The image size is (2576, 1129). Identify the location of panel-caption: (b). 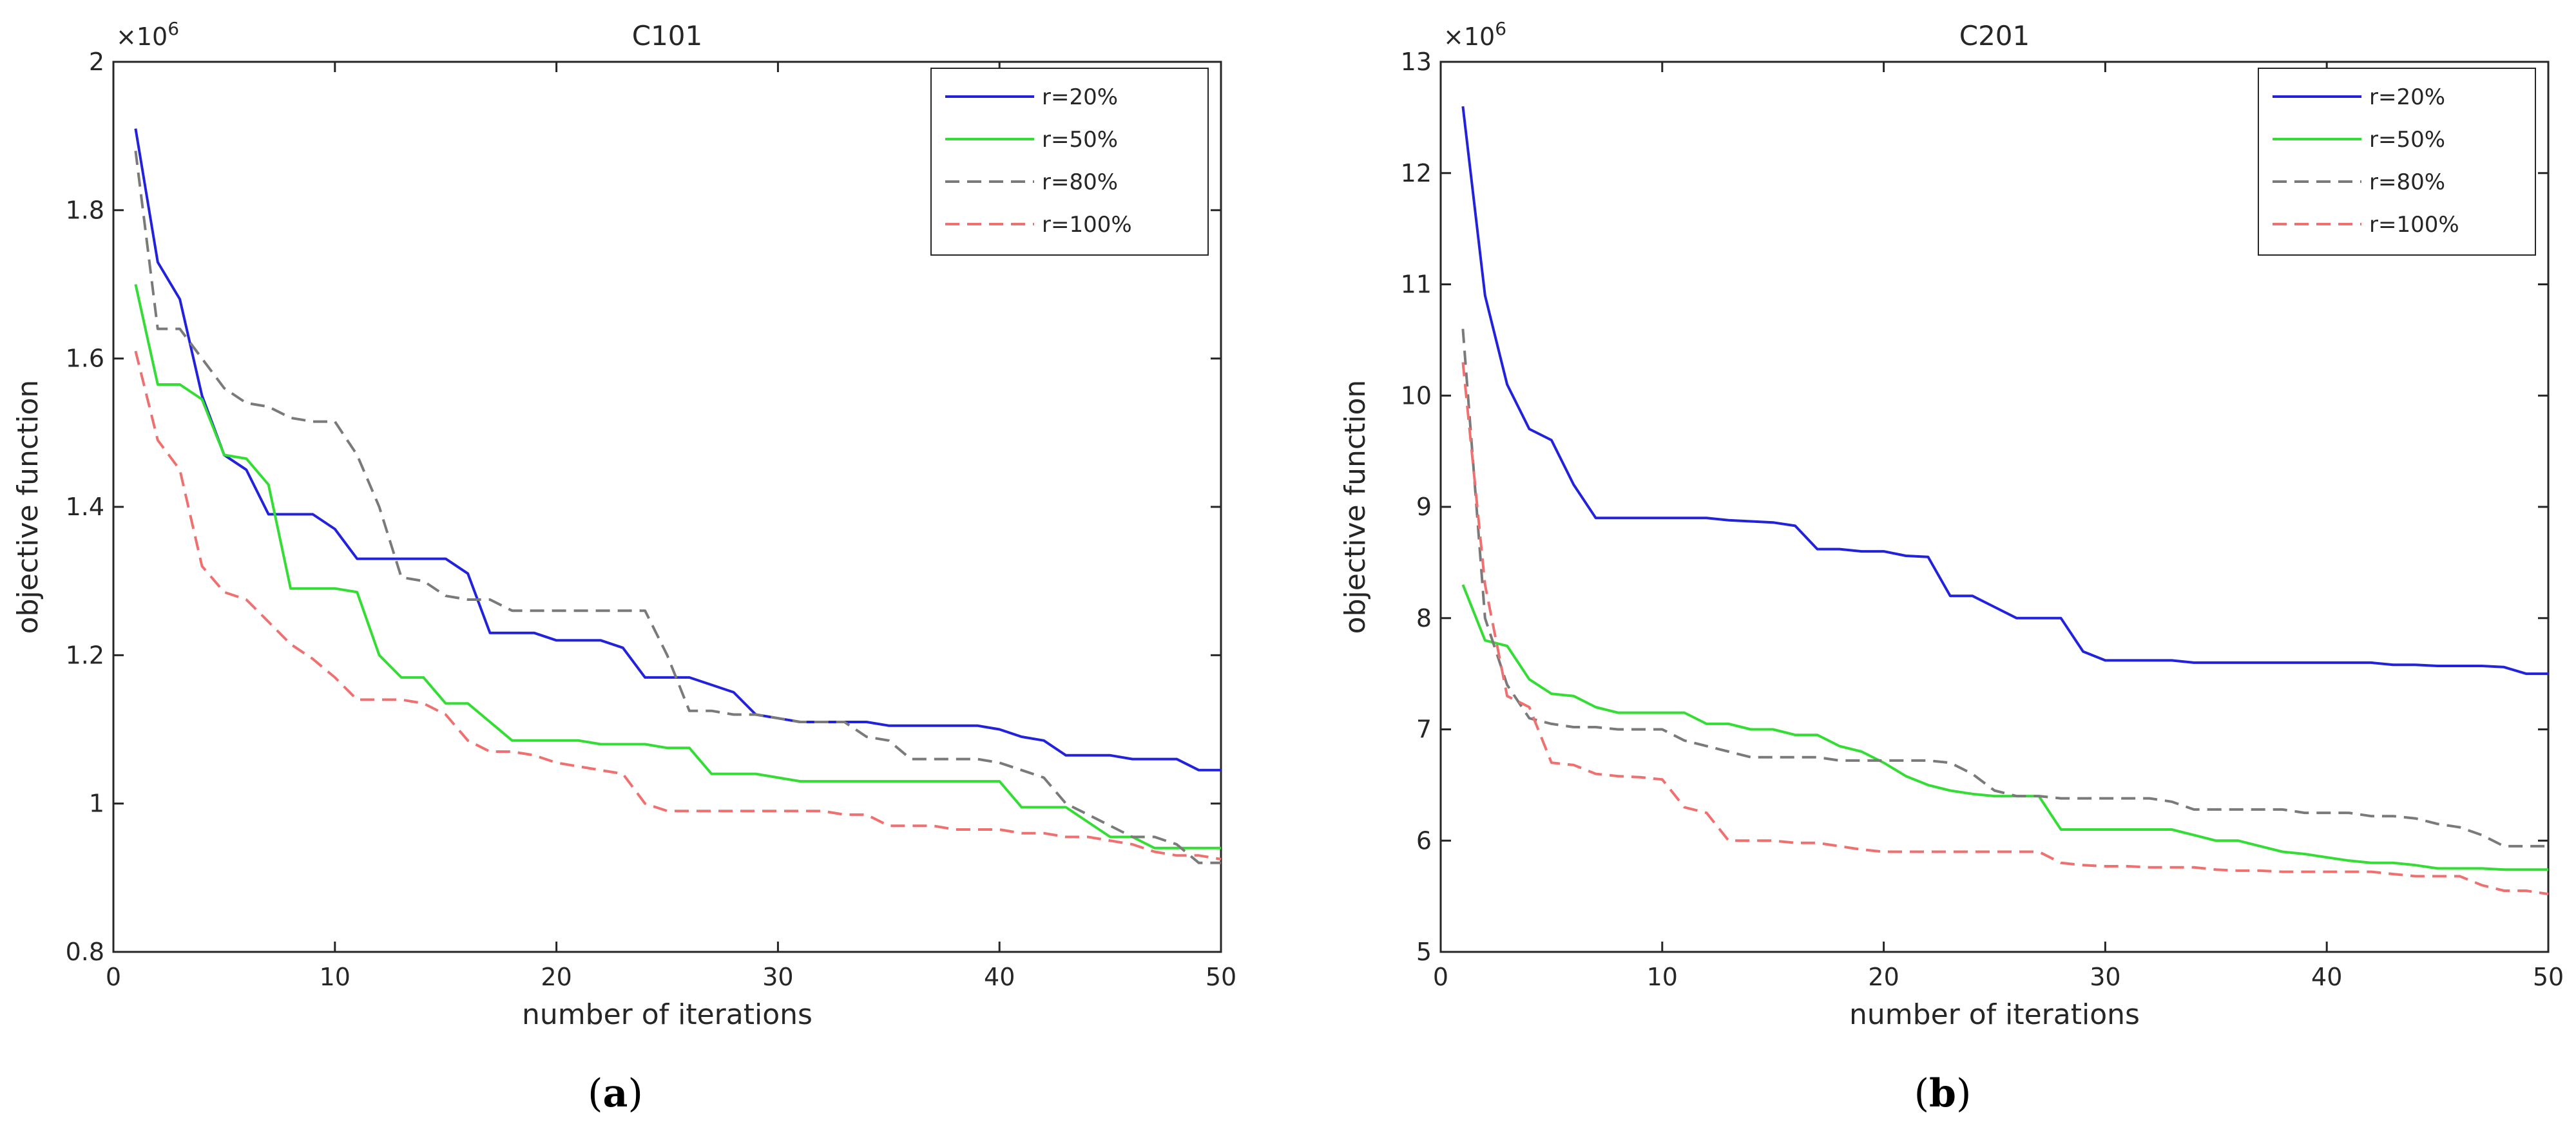
(1943, 1093).